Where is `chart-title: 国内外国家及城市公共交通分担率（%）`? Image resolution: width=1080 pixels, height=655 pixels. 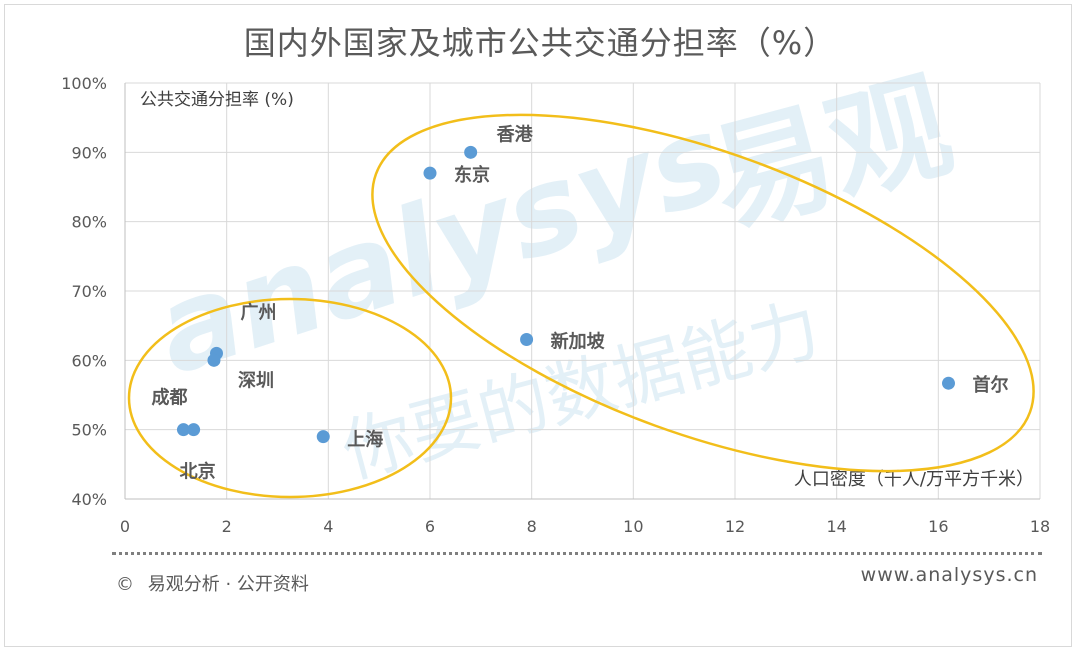
chart-title: 国内外国家及城市公共交通分担率（%） is located at coordinates (540, 43).